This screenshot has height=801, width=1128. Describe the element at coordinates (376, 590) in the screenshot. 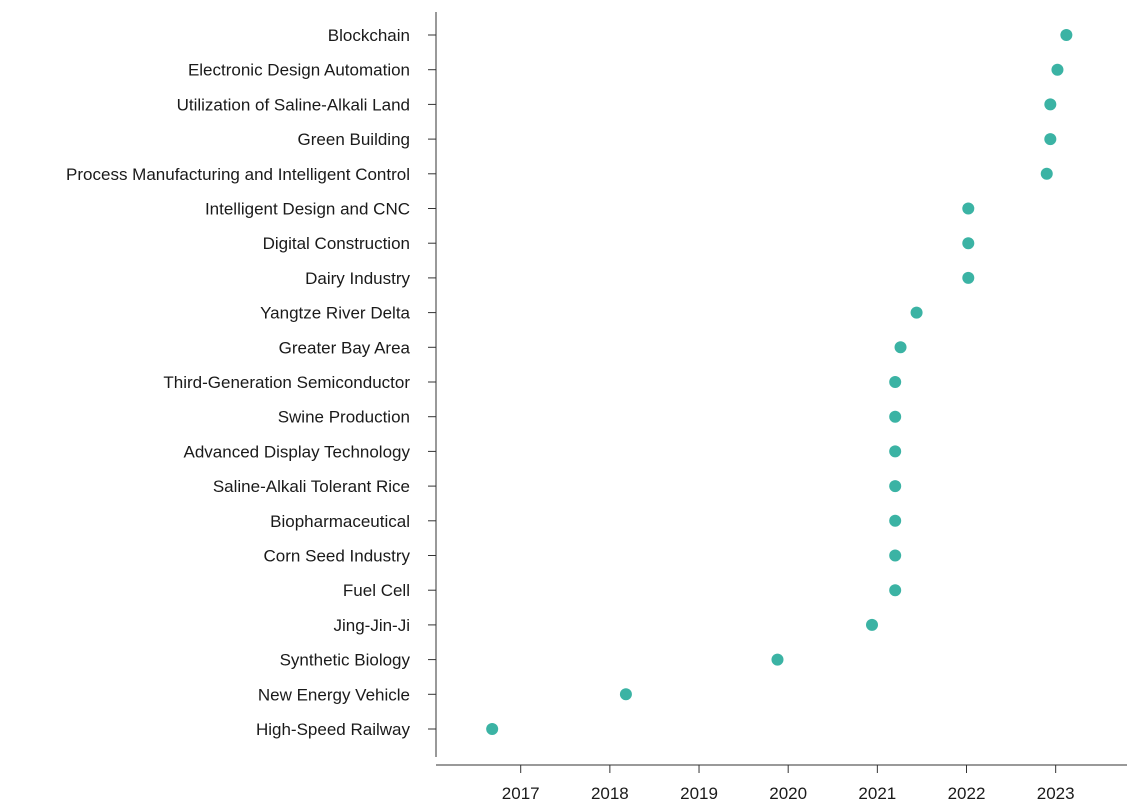

I see `y-tick-label: Fuel Cell` at that location.